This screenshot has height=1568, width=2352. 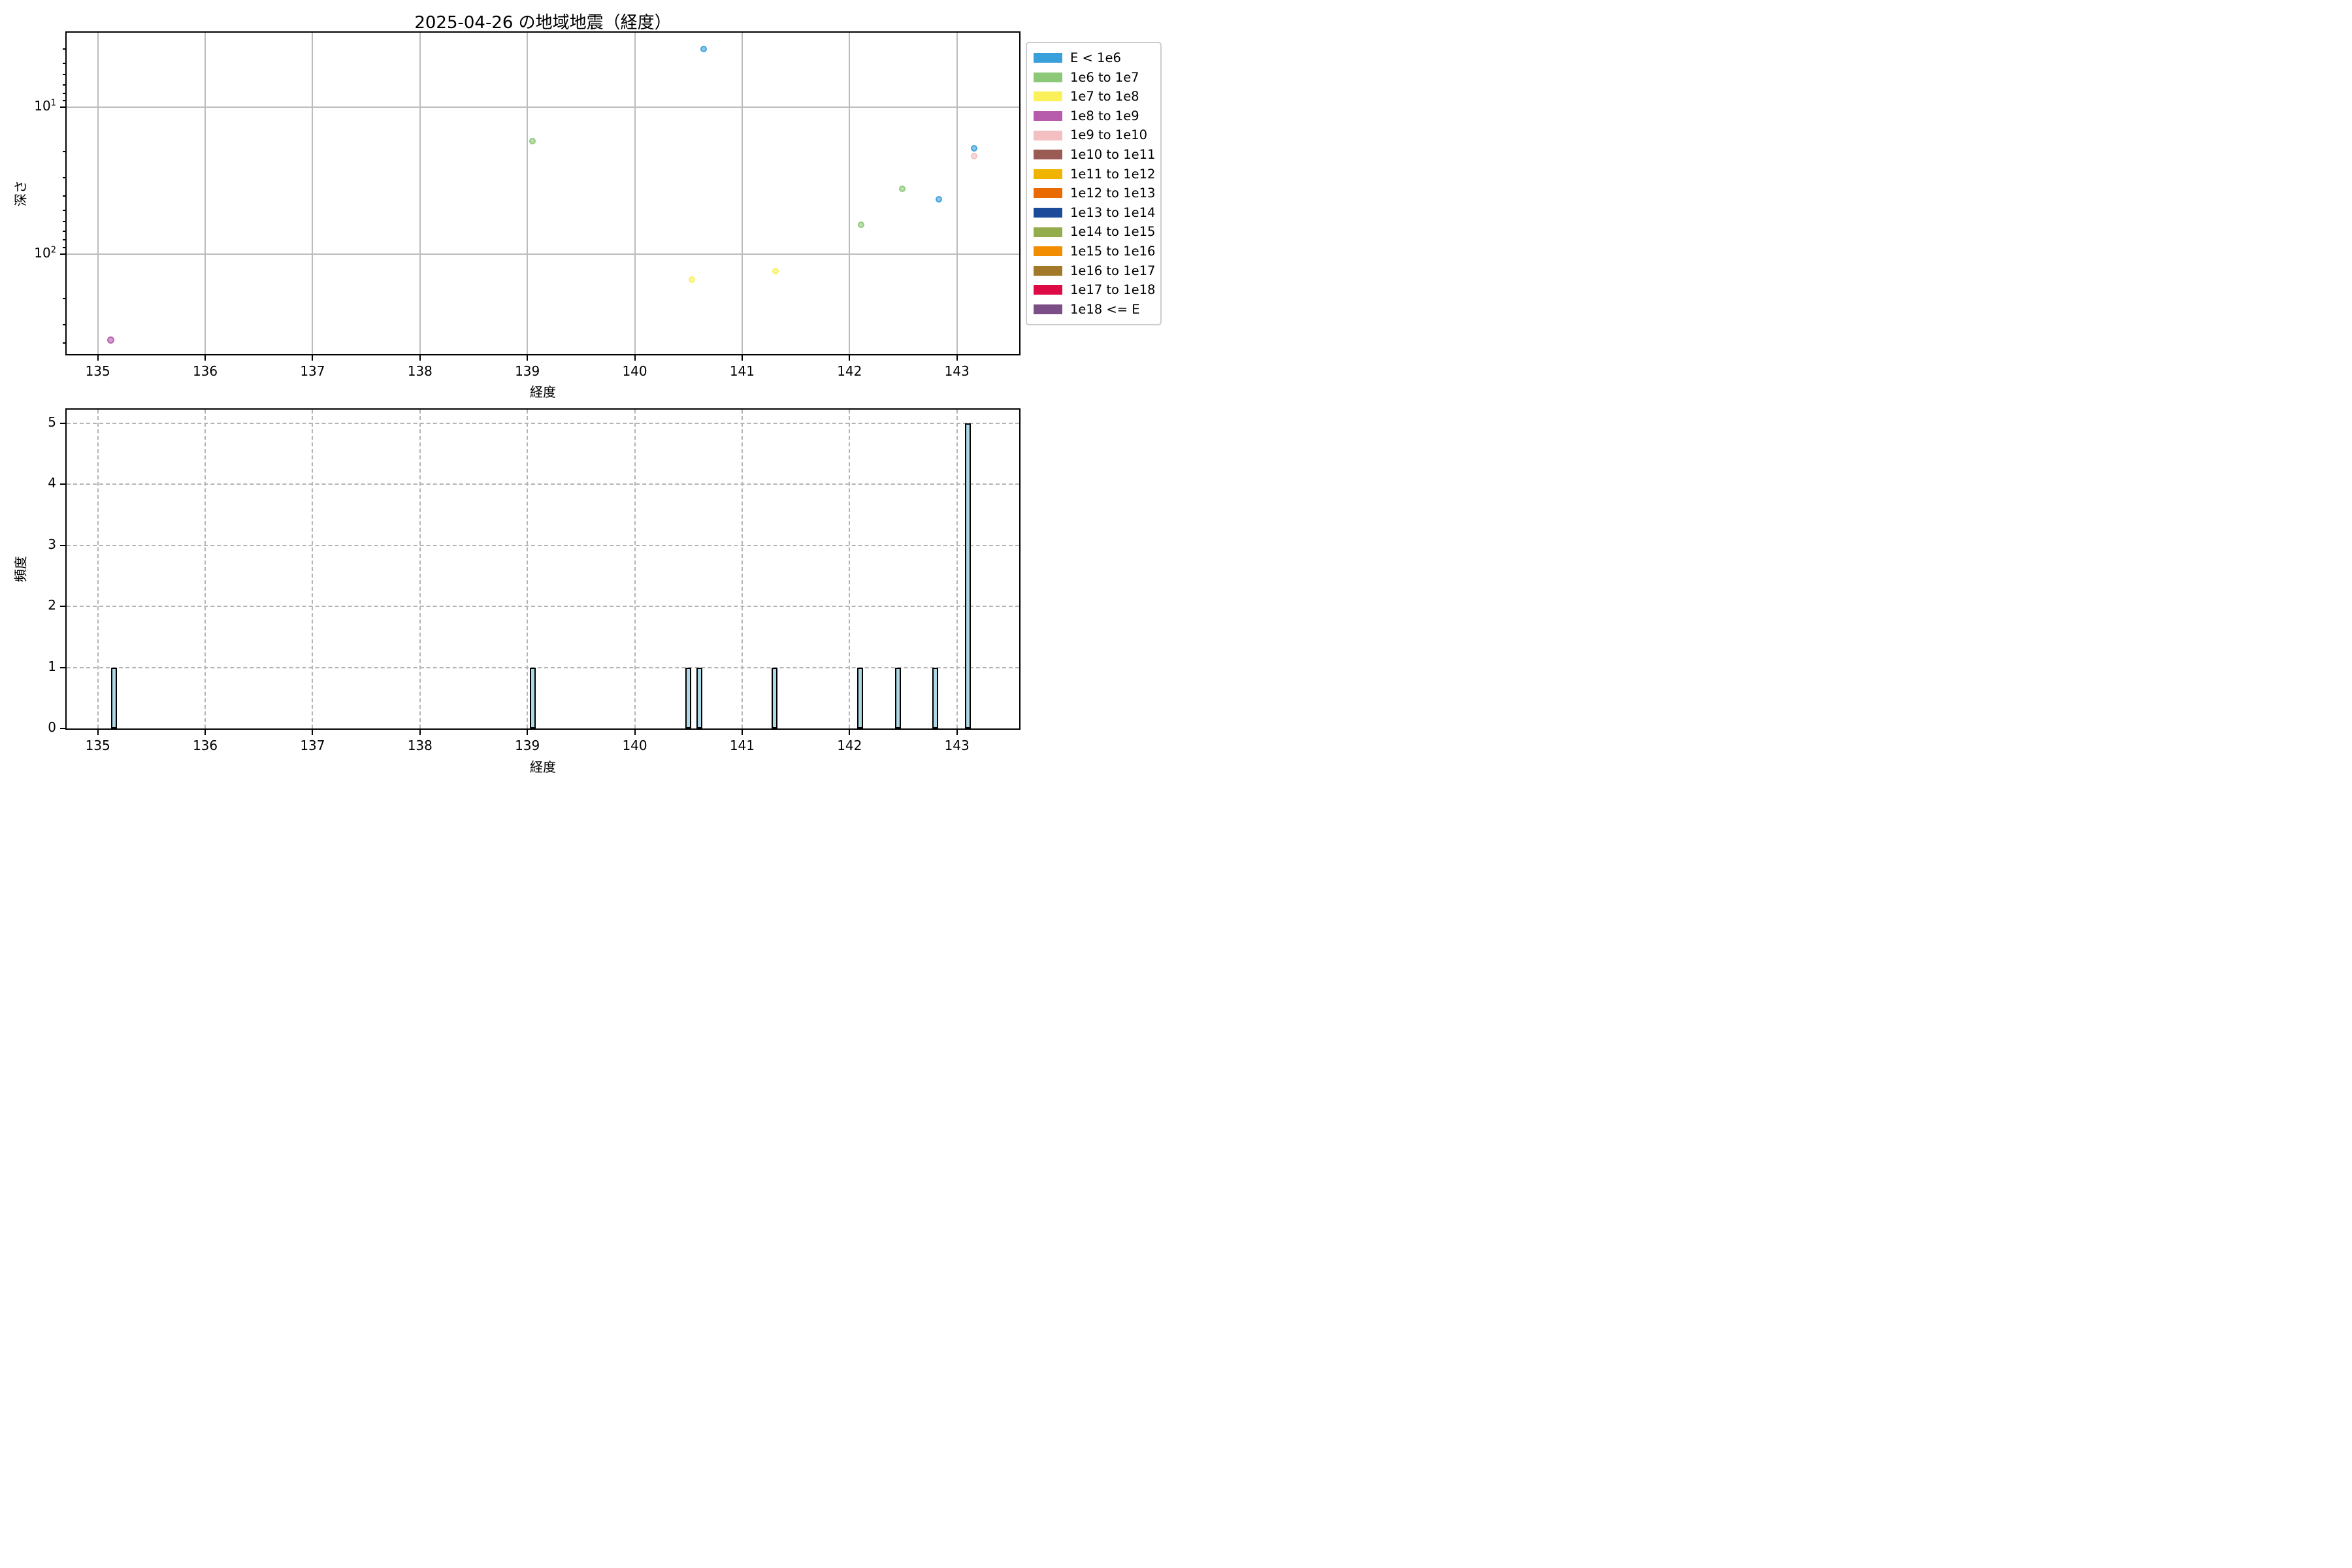 I want to click on x-axis-label-bottom: 経度, so click(x=543, y=767).